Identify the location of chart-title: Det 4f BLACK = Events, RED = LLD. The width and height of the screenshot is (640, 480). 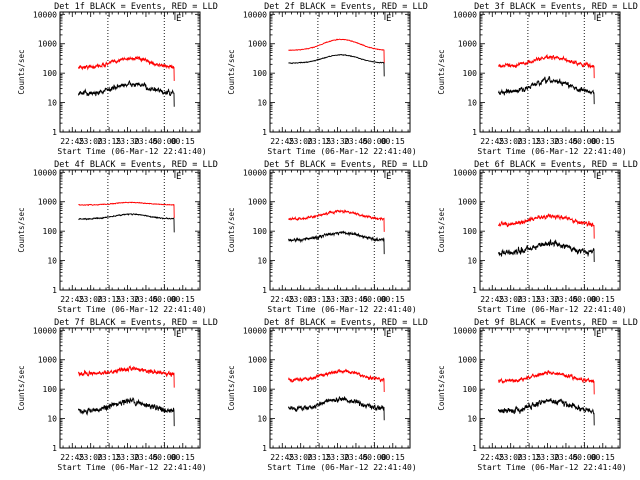
(136, 165).